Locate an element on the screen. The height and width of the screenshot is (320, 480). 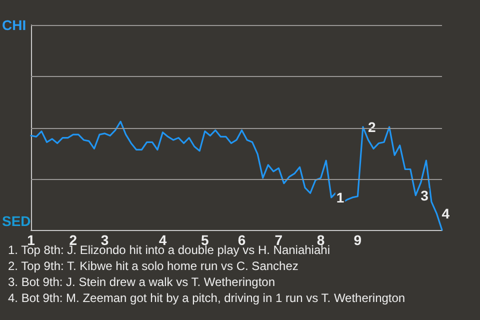
annotation: 1 is located at coordinates (340, 197).